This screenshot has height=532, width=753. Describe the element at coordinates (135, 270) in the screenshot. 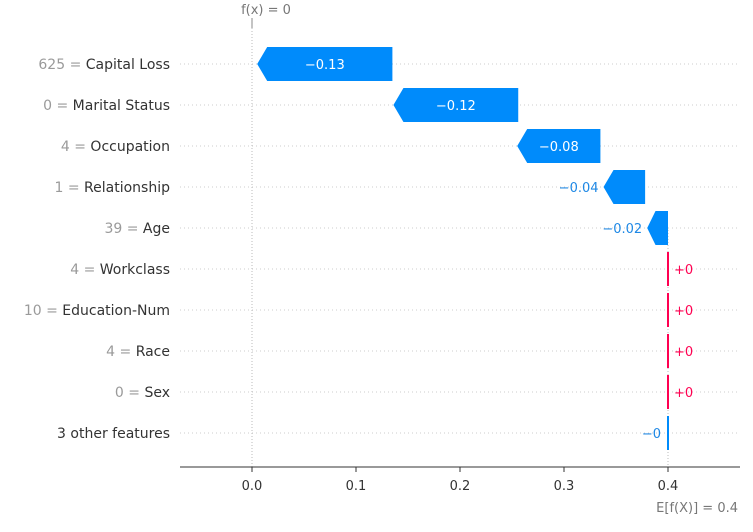

I see `feature-name: Workclass` at that location.